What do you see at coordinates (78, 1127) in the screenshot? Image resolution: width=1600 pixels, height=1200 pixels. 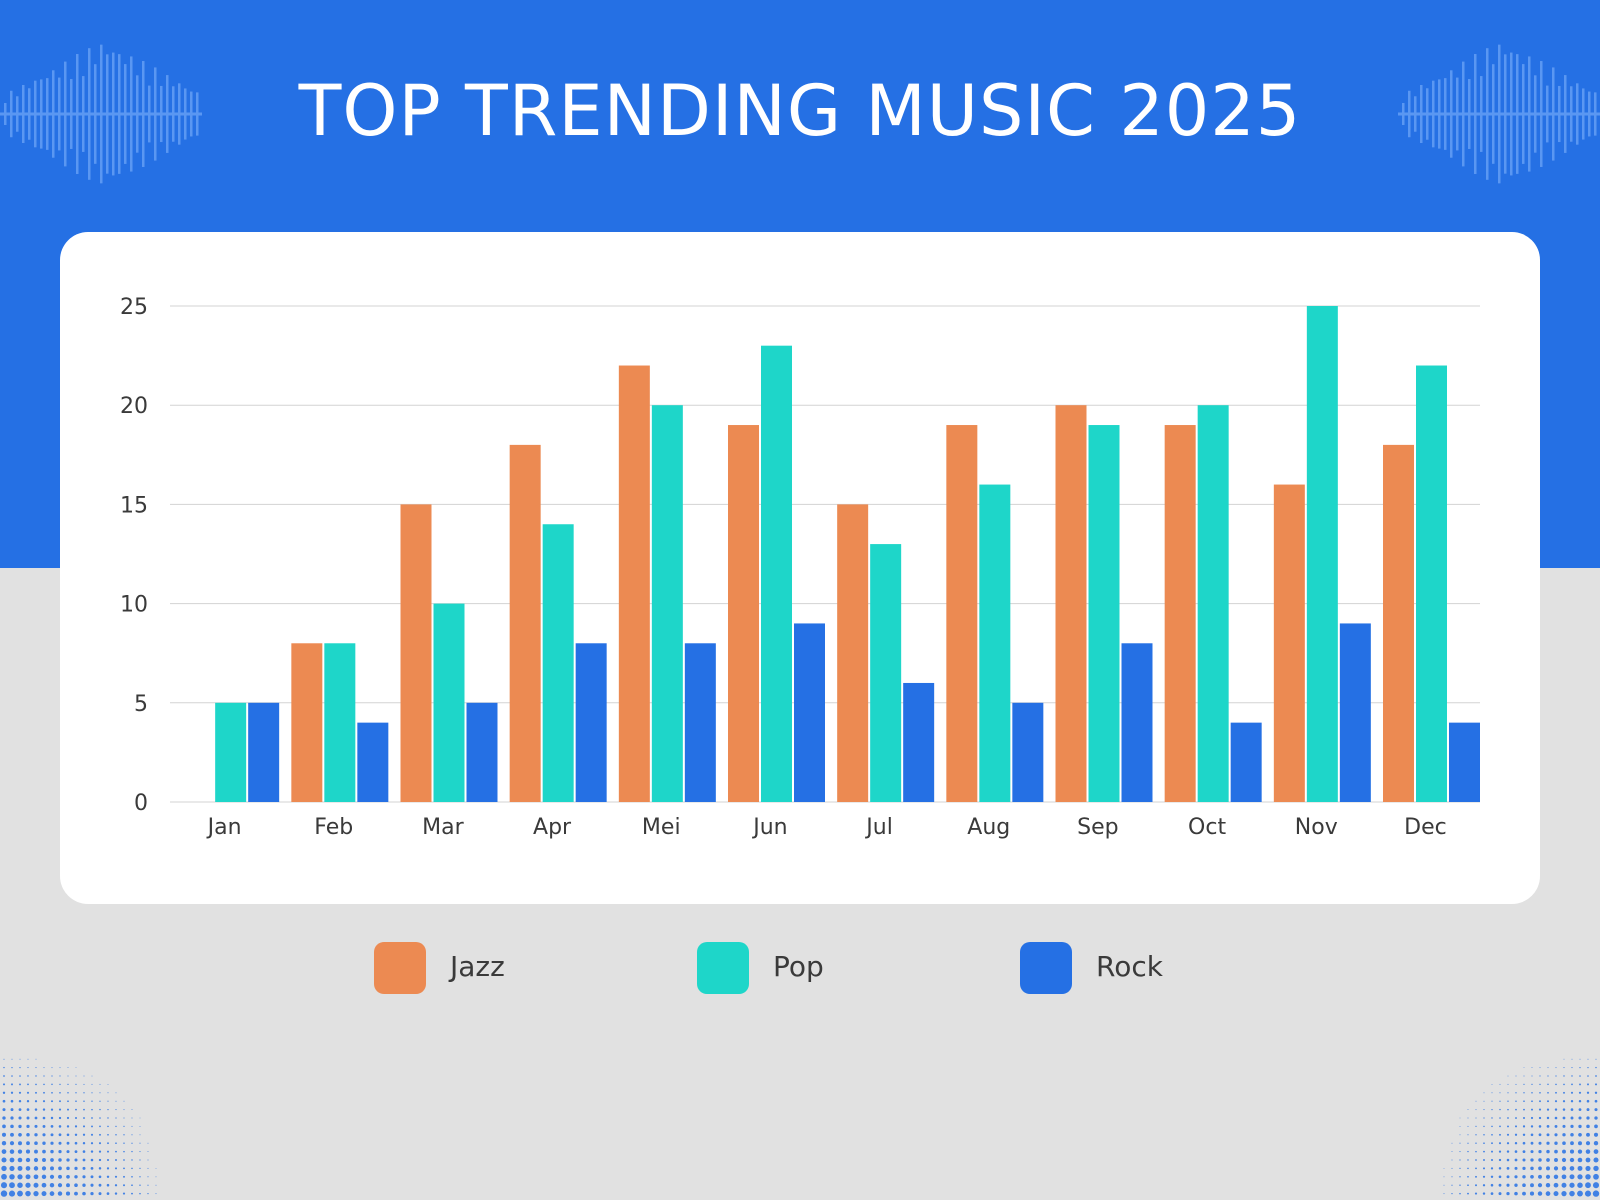 I see `halftone-dots-pattern` at bounding box center [78, 1127].